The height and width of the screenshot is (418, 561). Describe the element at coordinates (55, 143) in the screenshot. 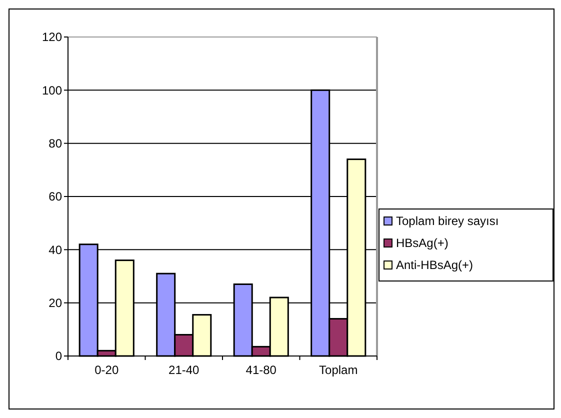

I see `y-tick-label: 80` at that location.